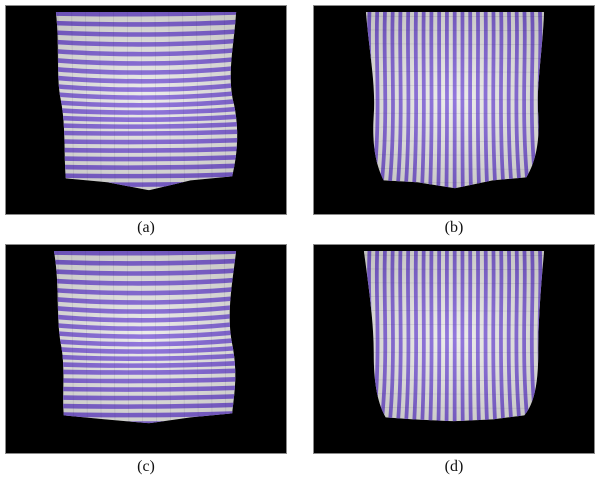 The width and height of the screenshot is (600, 482). Describe the element at coordinates (146, 466) in the screenshot. I see `caption-c: (c)` at that location.